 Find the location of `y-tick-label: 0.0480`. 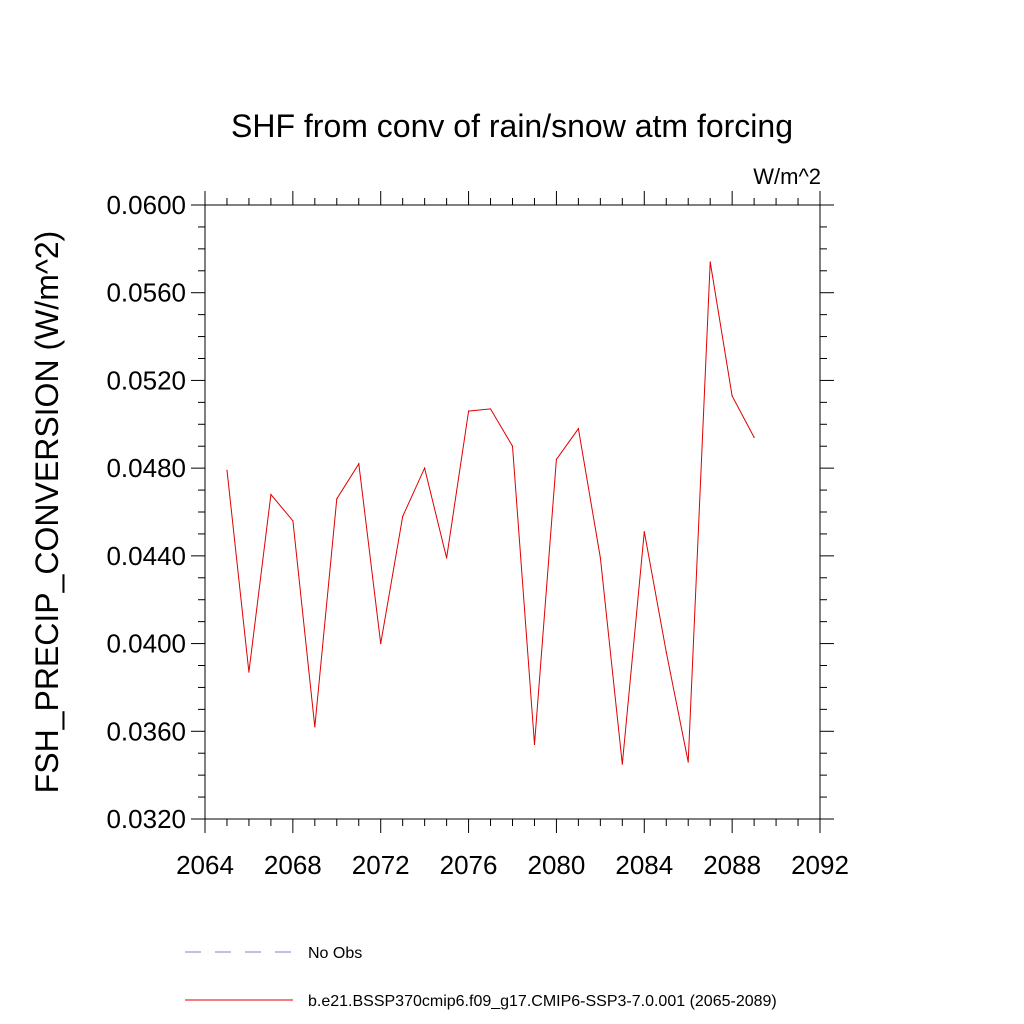

y-tick-label: 0.0480 is located at coordinates (146, 468).